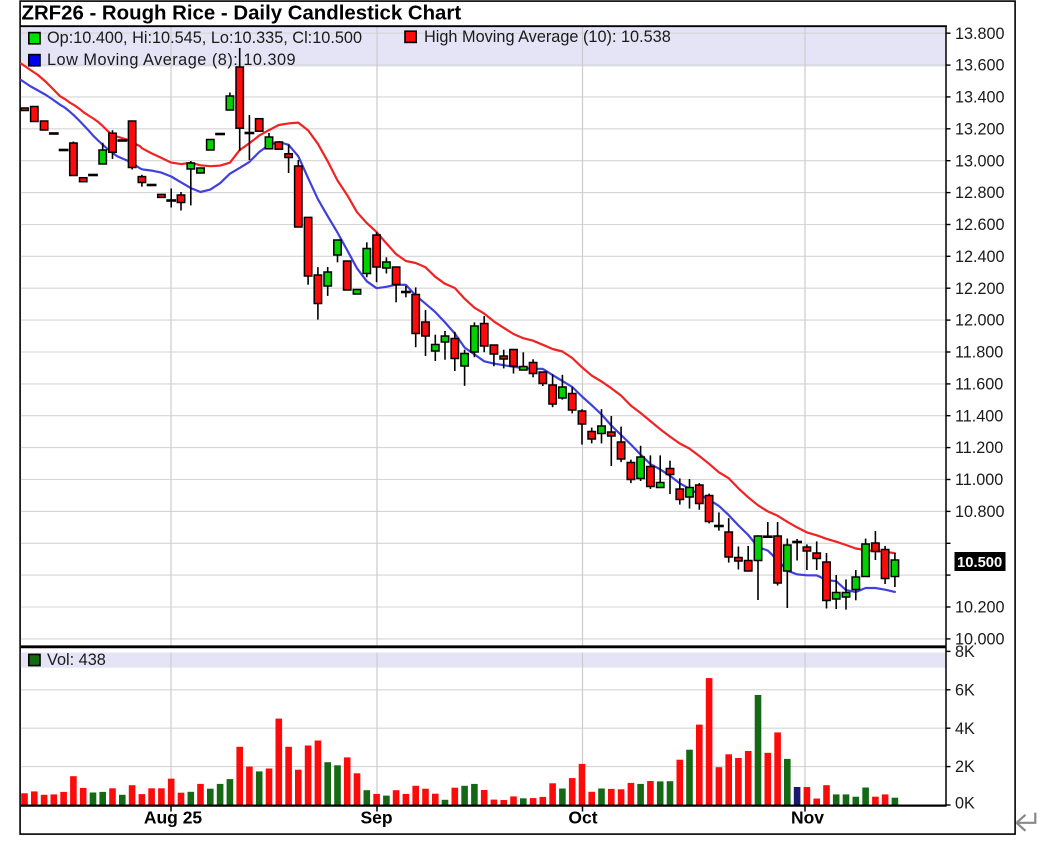 This screenshot has width=1056, height=847. I want to click on svg-text: 12.400, so click(980, 257).